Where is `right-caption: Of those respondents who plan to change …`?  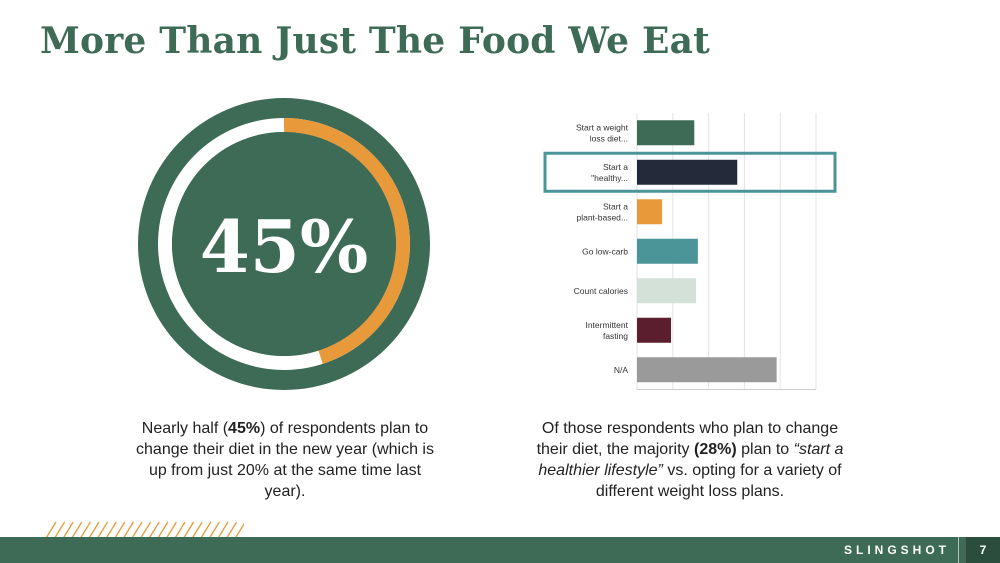 right-caption: Of those respondents who plan to change … is located at coordinates (690, 460).